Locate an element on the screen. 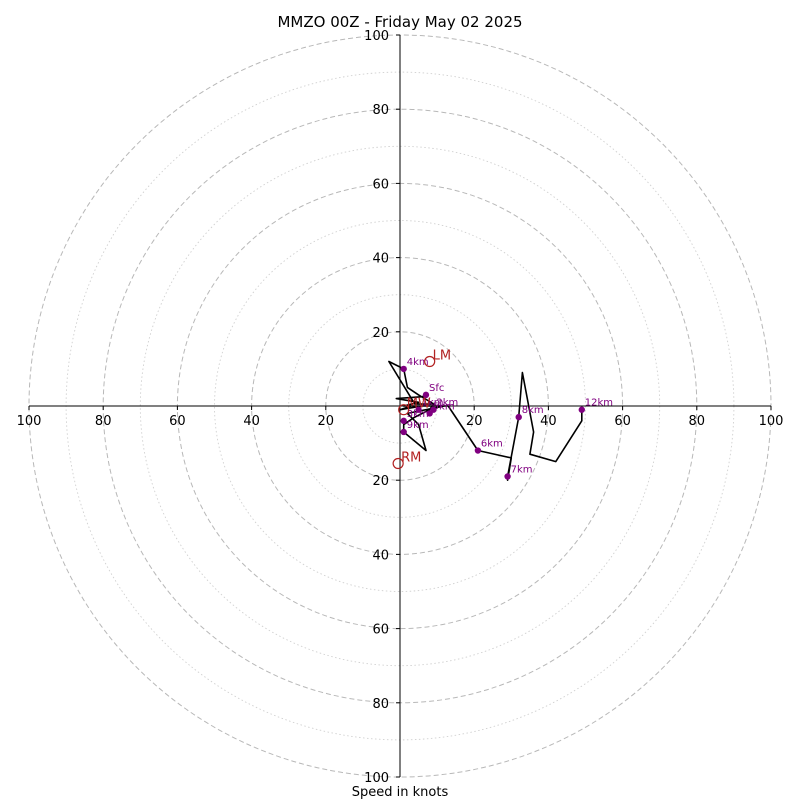 Image resolution: width=800 pixels, height=800 pixels. height-label: Sfc is located at coordinates (436, 388).